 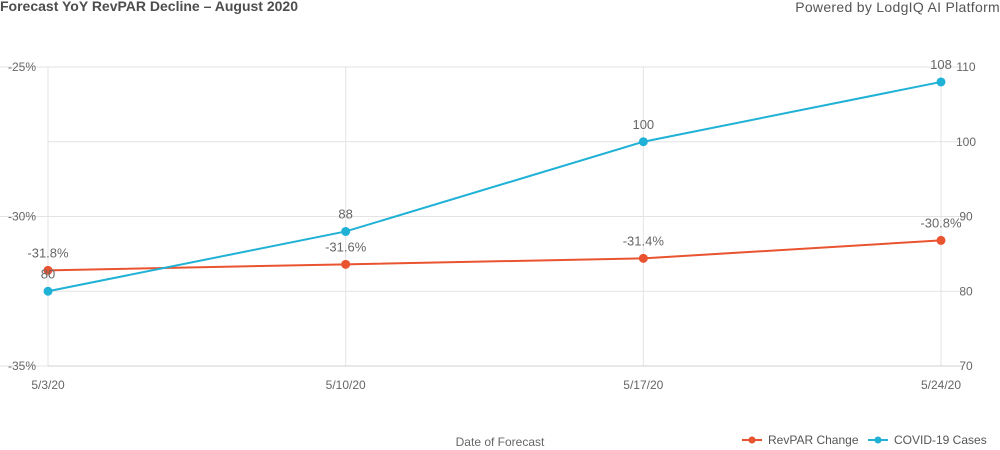 I want to click on data-label: -31.4%, so click(x=644, y=240).